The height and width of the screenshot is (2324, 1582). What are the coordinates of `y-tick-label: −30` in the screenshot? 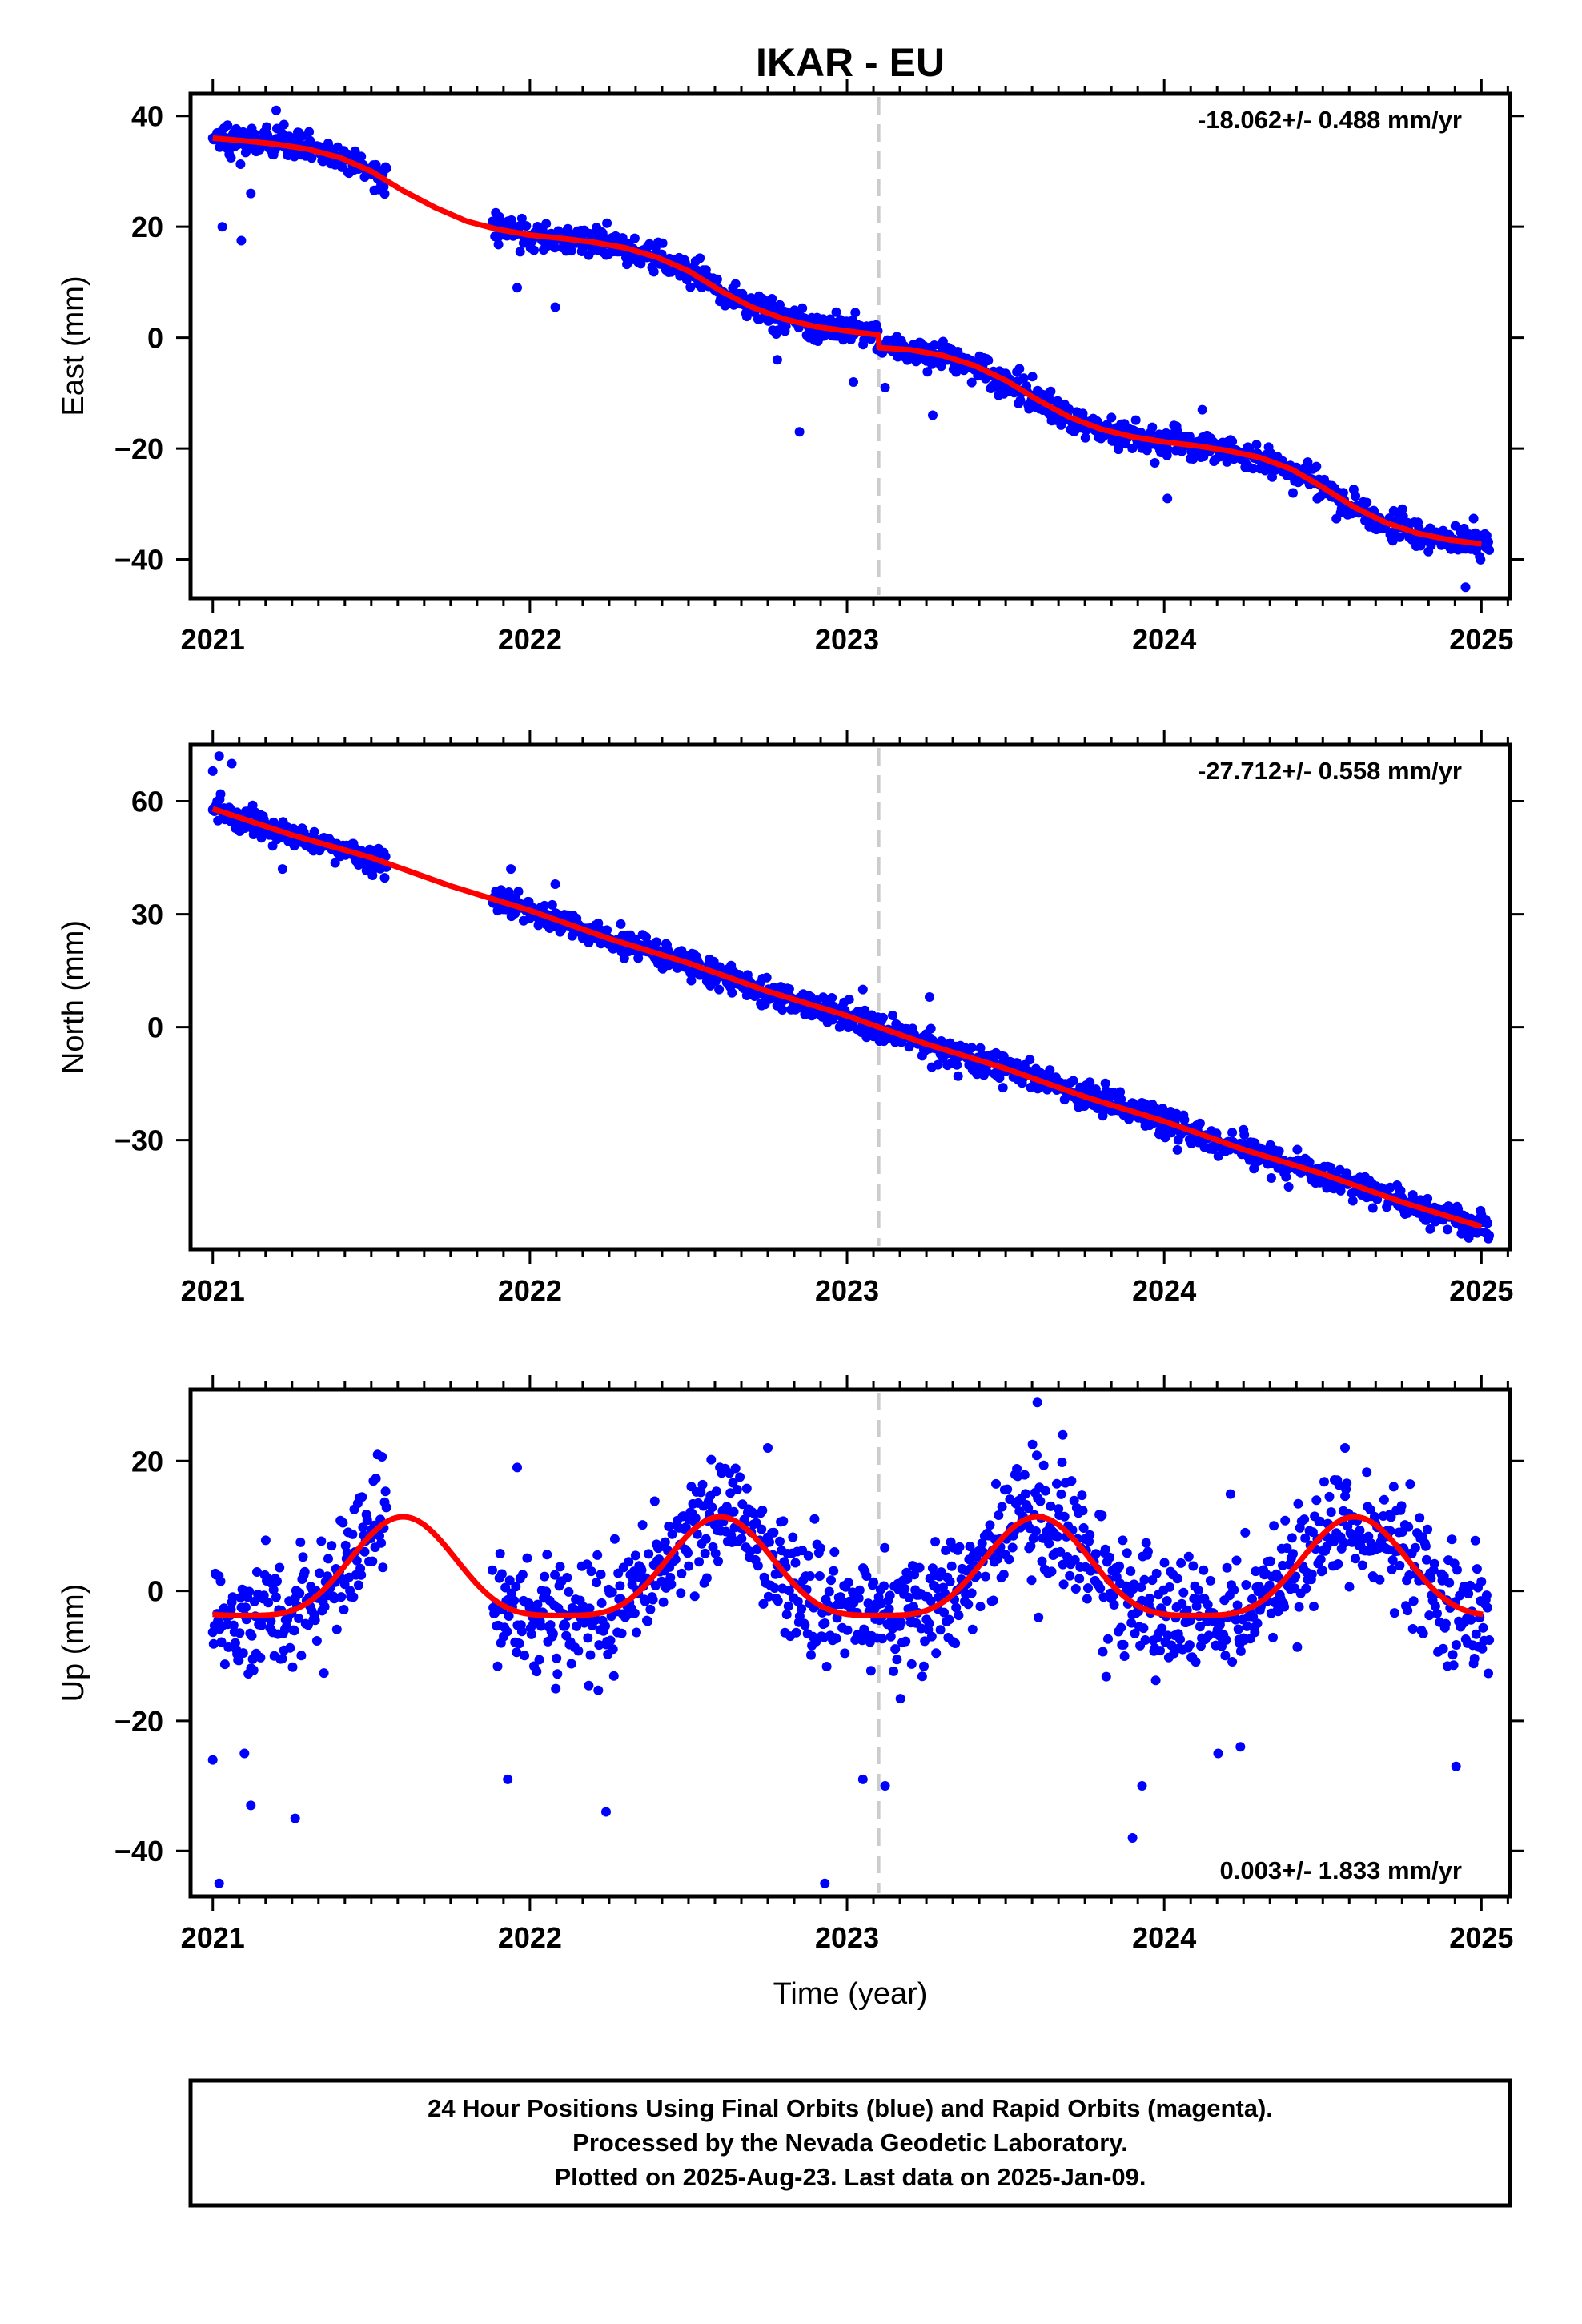 It's located at (138, 1140).